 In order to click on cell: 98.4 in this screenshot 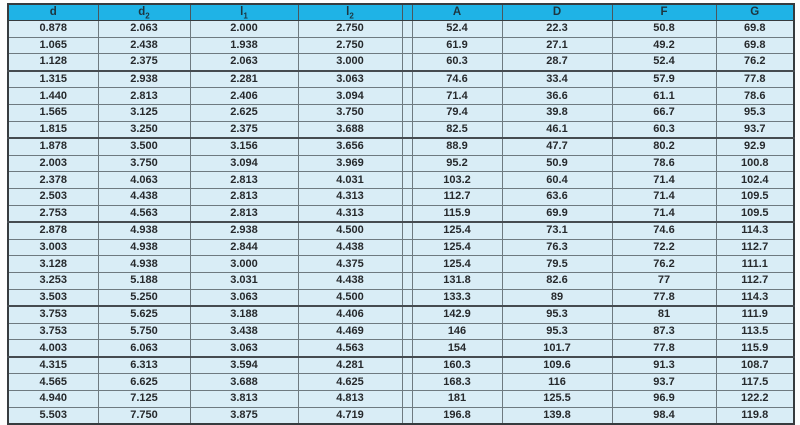, I will do `click(664, 416)`.